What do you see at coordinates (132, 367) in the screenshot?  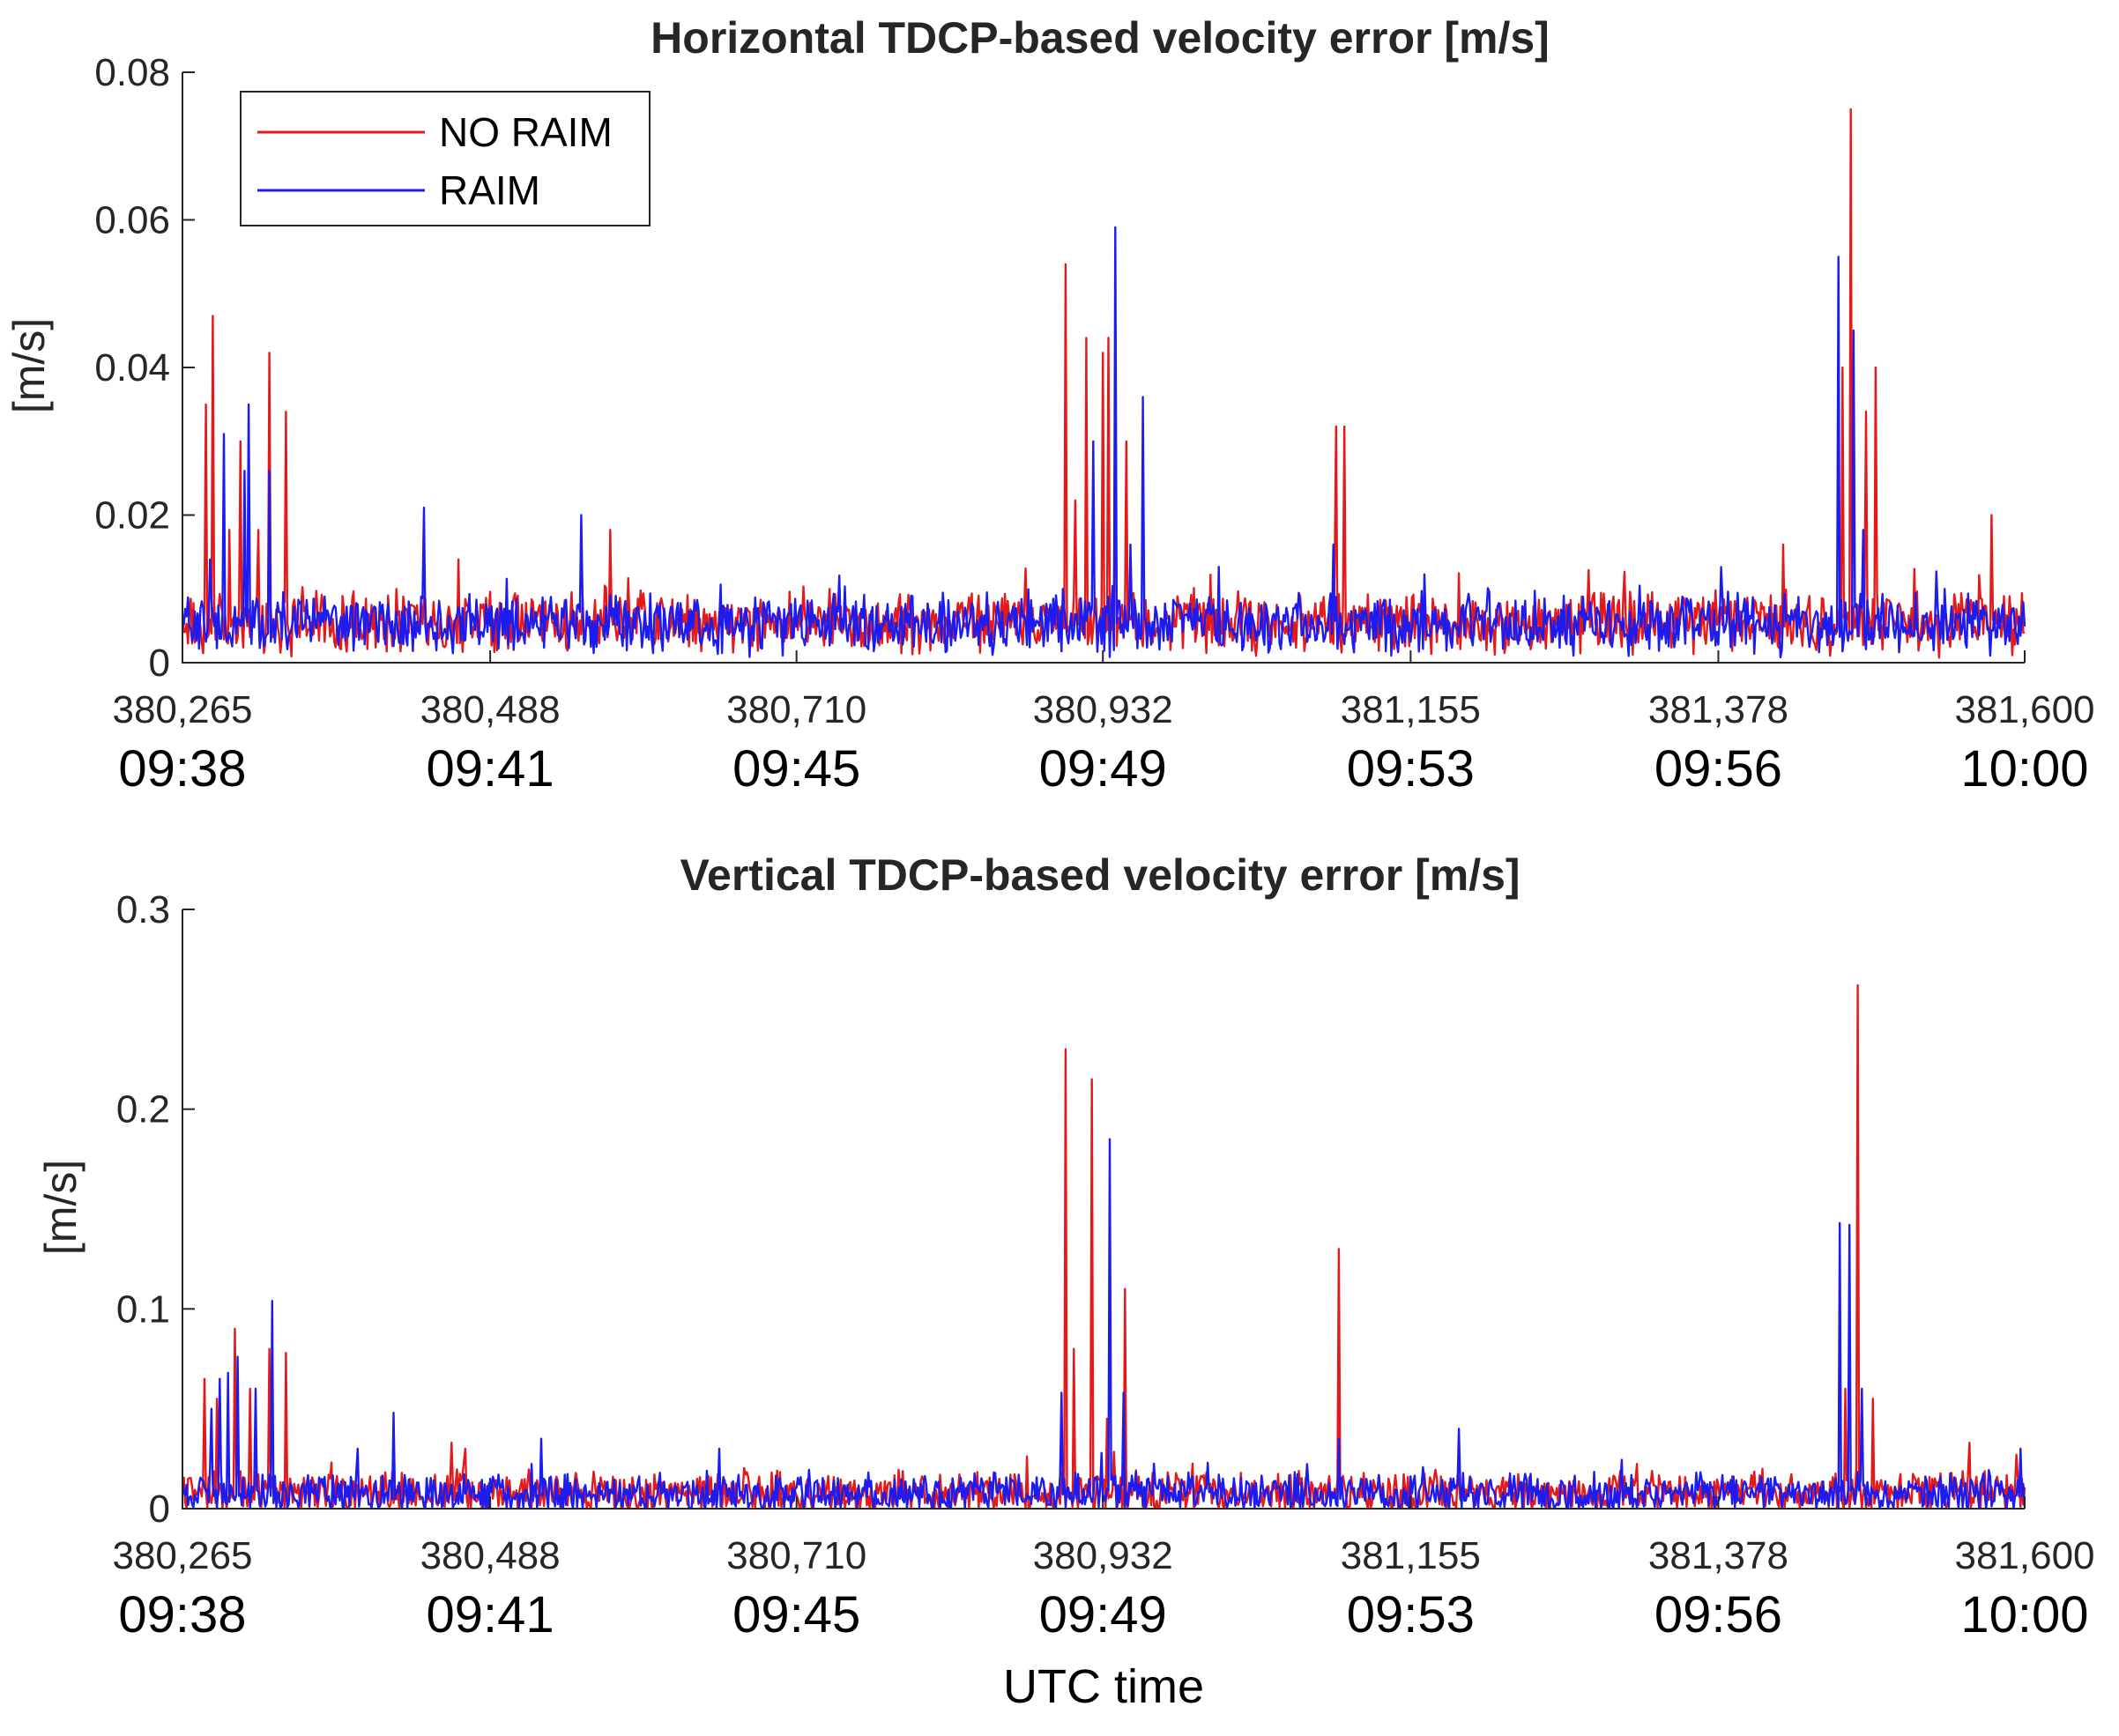 I see `y-tick-label: 0.04` at bounding box center [132, 367].